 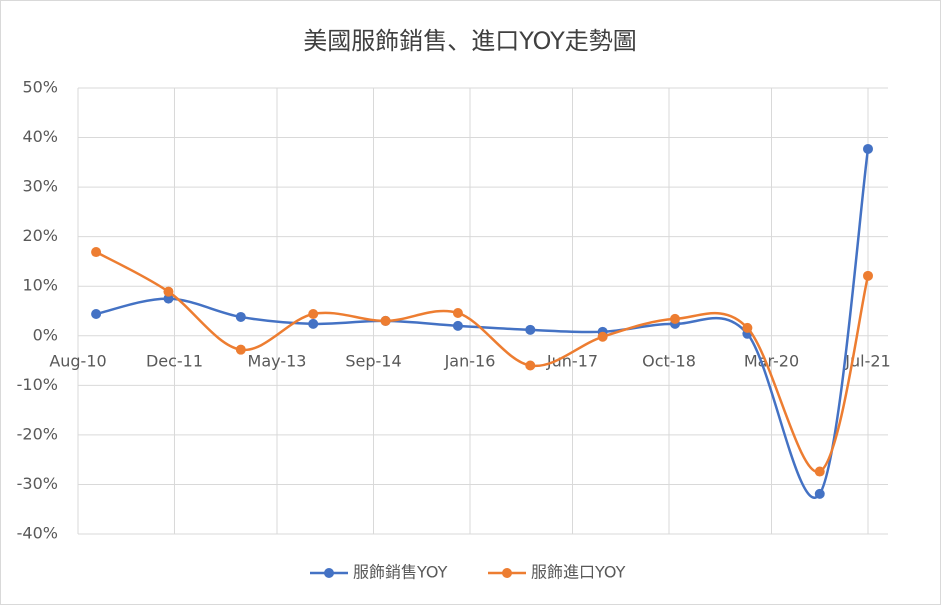 I want to click on x-tick-label: Oct-18, so click(x=669, y=360).